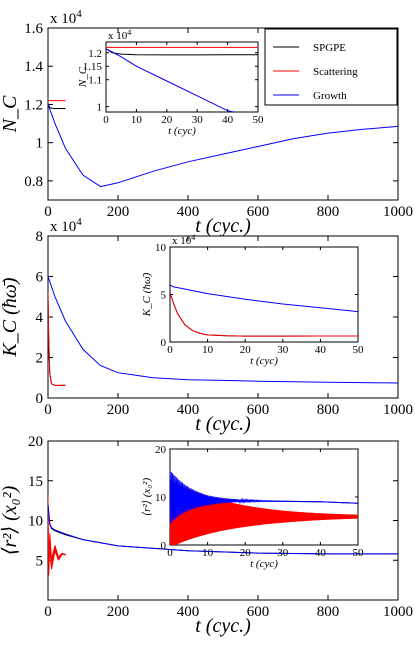 The image size is (415, 647). Describe the element at coordinates (188, 410) in the screenshot. I see `panel2-xtick-label: 400` at that location.